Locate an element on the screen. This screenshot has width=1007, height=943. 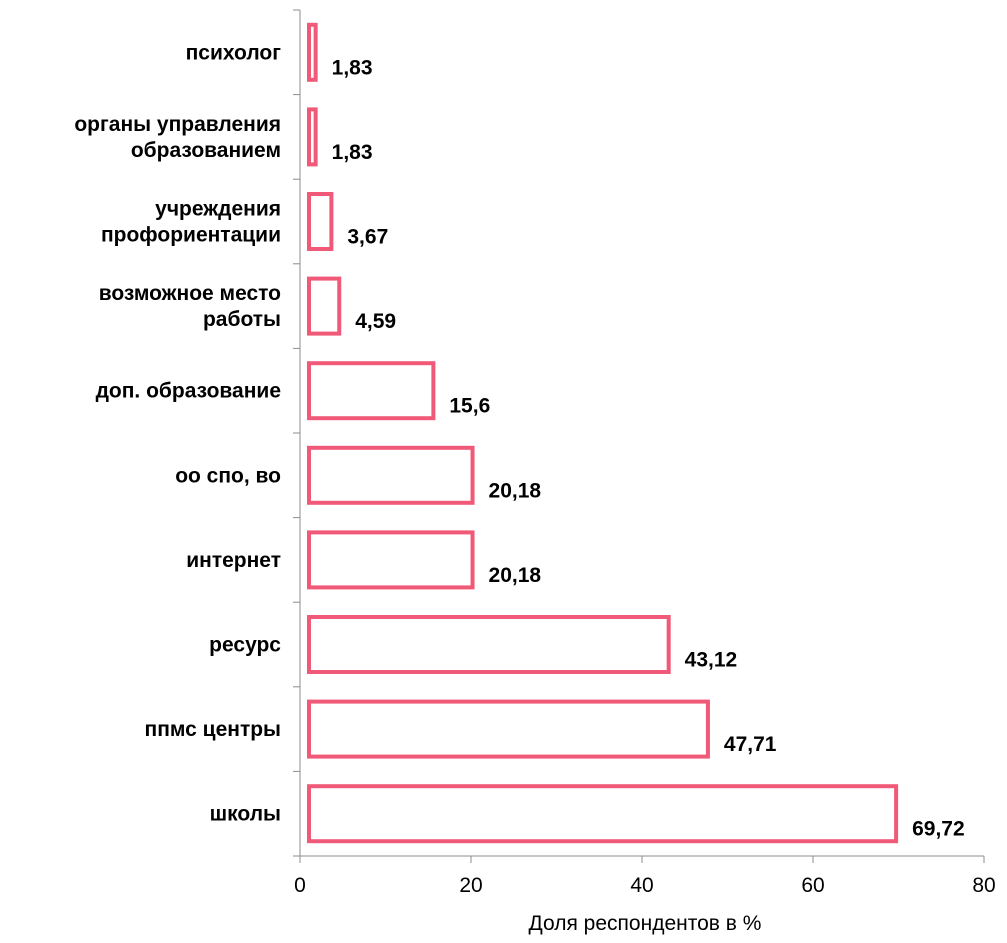
category-label-line: работы is located at coordinates (242, 319).